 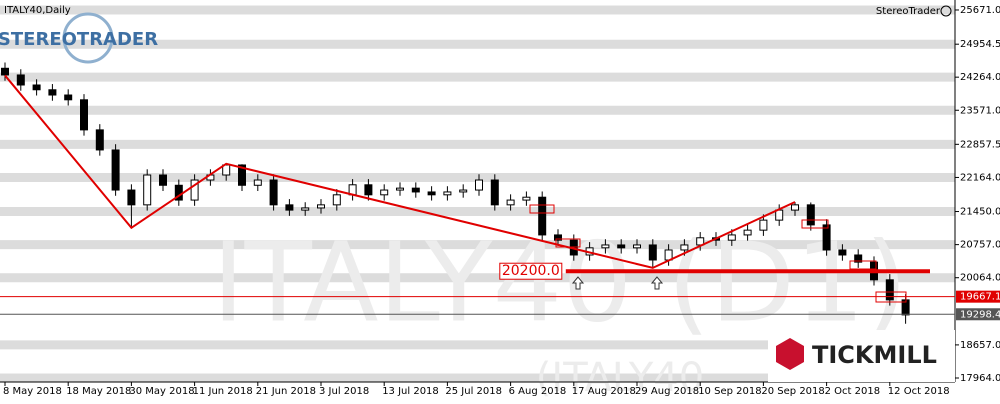 I want to click on y-tick-label: 25671.0, so click(x=980, y=10).